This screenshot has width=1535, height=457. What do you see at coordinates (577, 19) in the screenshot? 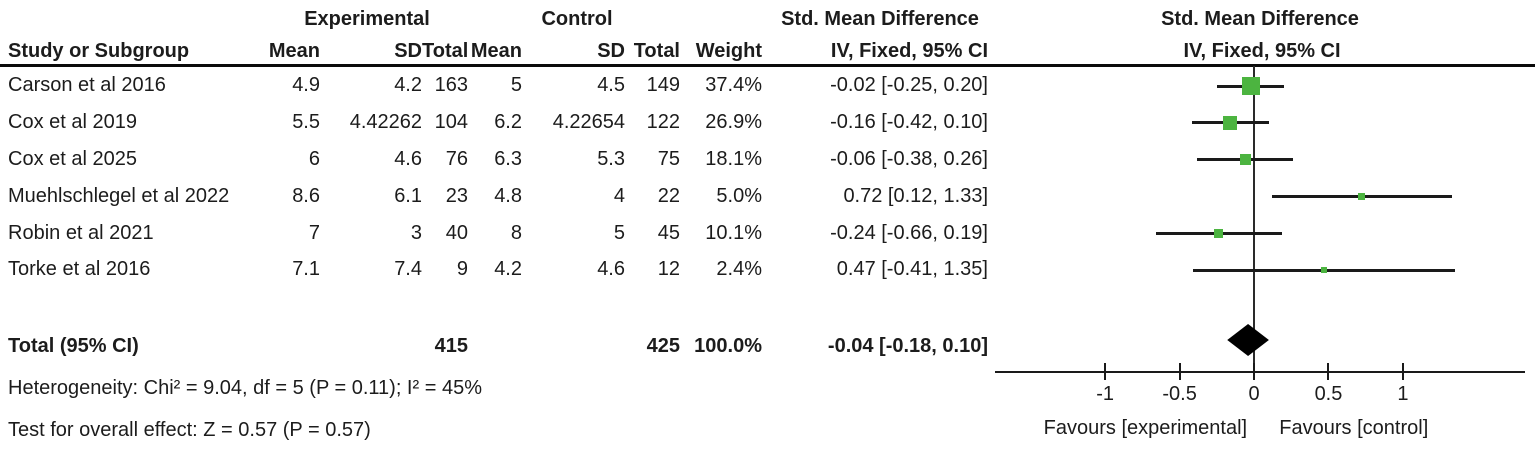
I see `control-group-header: Control` at bounding box center [577, 19].